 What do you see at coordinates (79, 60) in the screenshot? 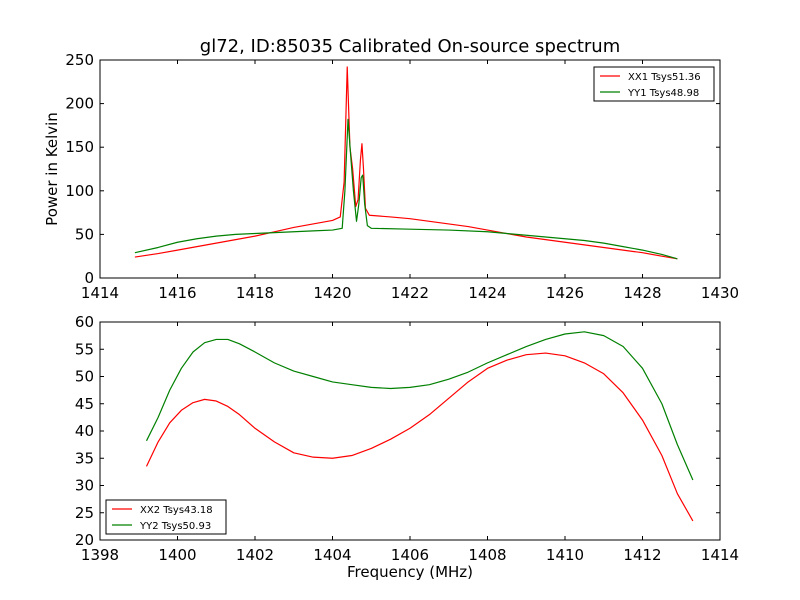
I see `y-tick-label: 250` at bounding box center [79, 60].